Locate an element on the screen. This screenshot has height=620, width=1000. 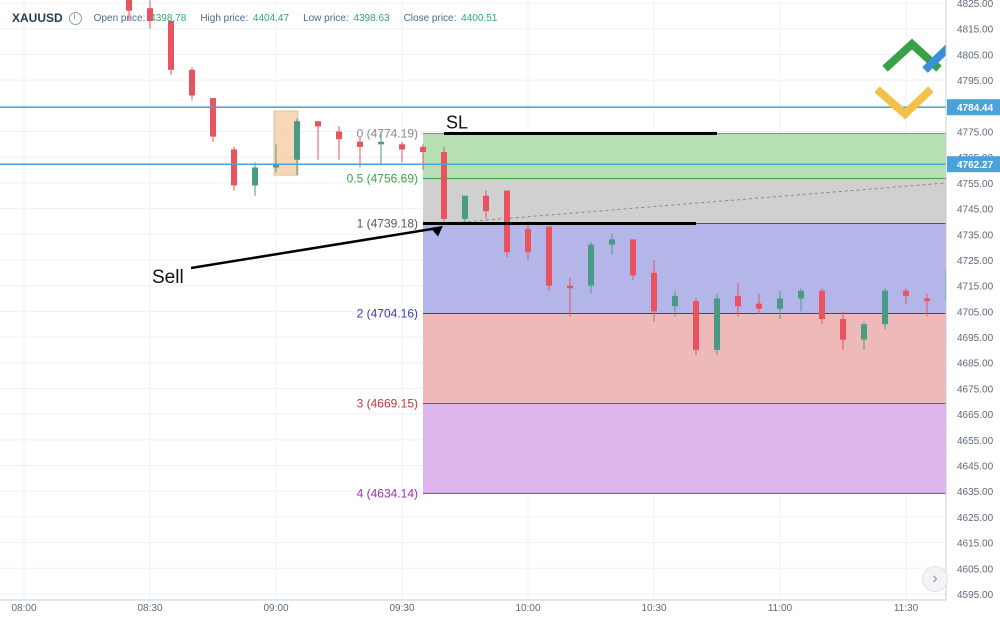
chevron-right-icon: › is located at coordinates (935, 578).